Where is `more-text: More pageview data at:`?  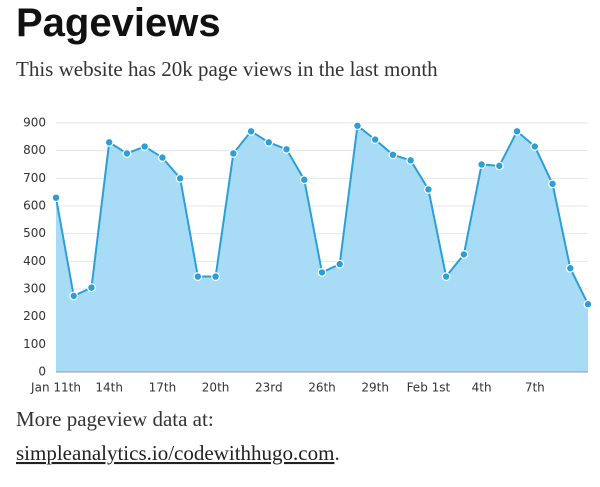
more-text: More pageview data at: is located at coordinates (115, 419).